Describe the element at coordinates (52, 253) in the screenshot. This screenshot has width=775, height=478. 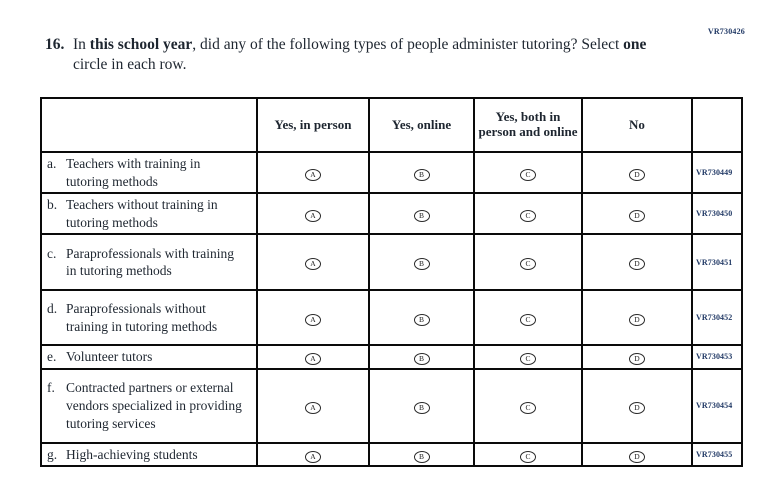
I see `row-letter: c.` at that location.